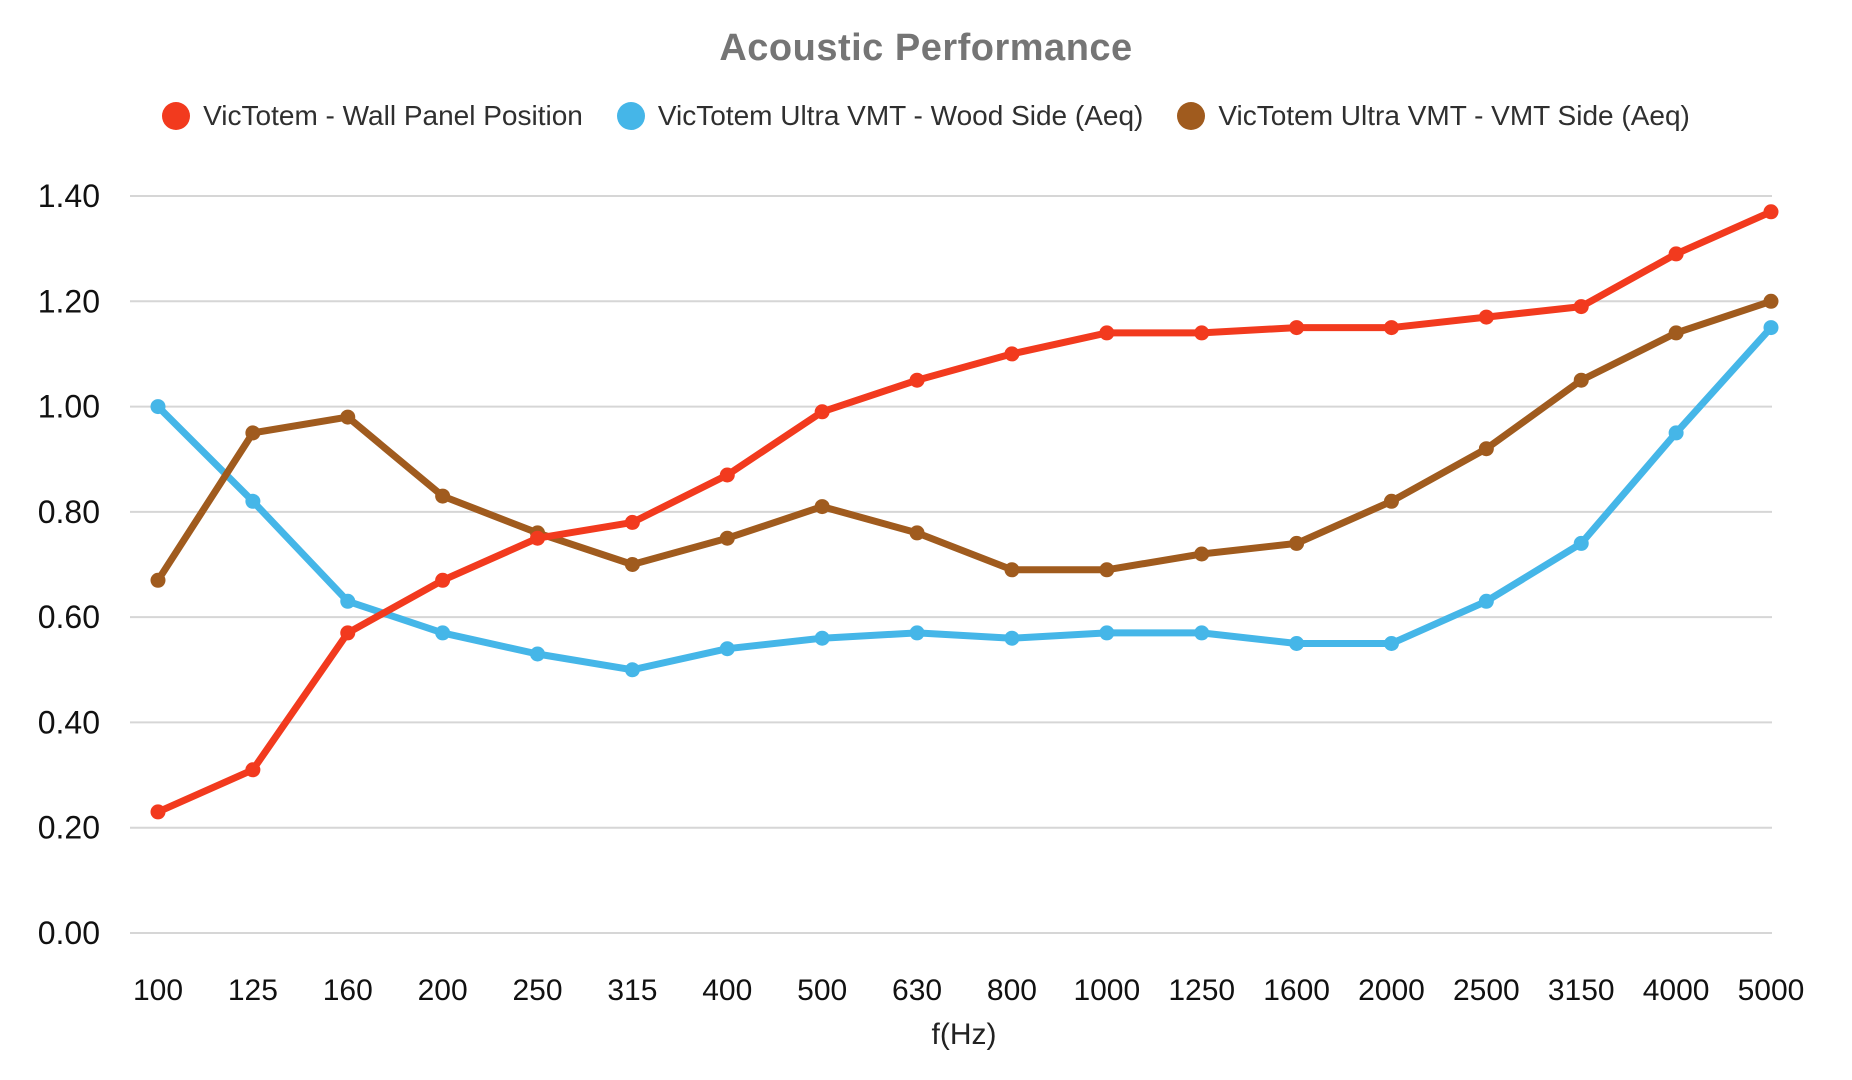 Image resolution: width=1852 pixels, height=1080 pixels. What do you see at coordinates (69, 933) in the screenshot?
I see `y-tick-label: 0.00` at bounding box center [69, 933].